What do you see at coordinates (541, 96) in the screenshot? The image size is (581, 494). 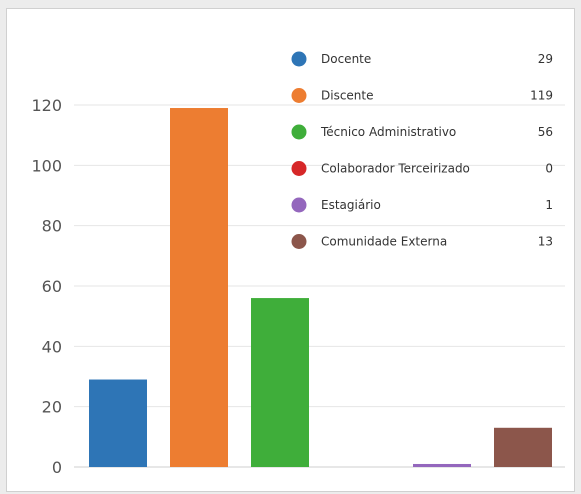 I see `legend-value: 119` at bounding box center [541, 96].